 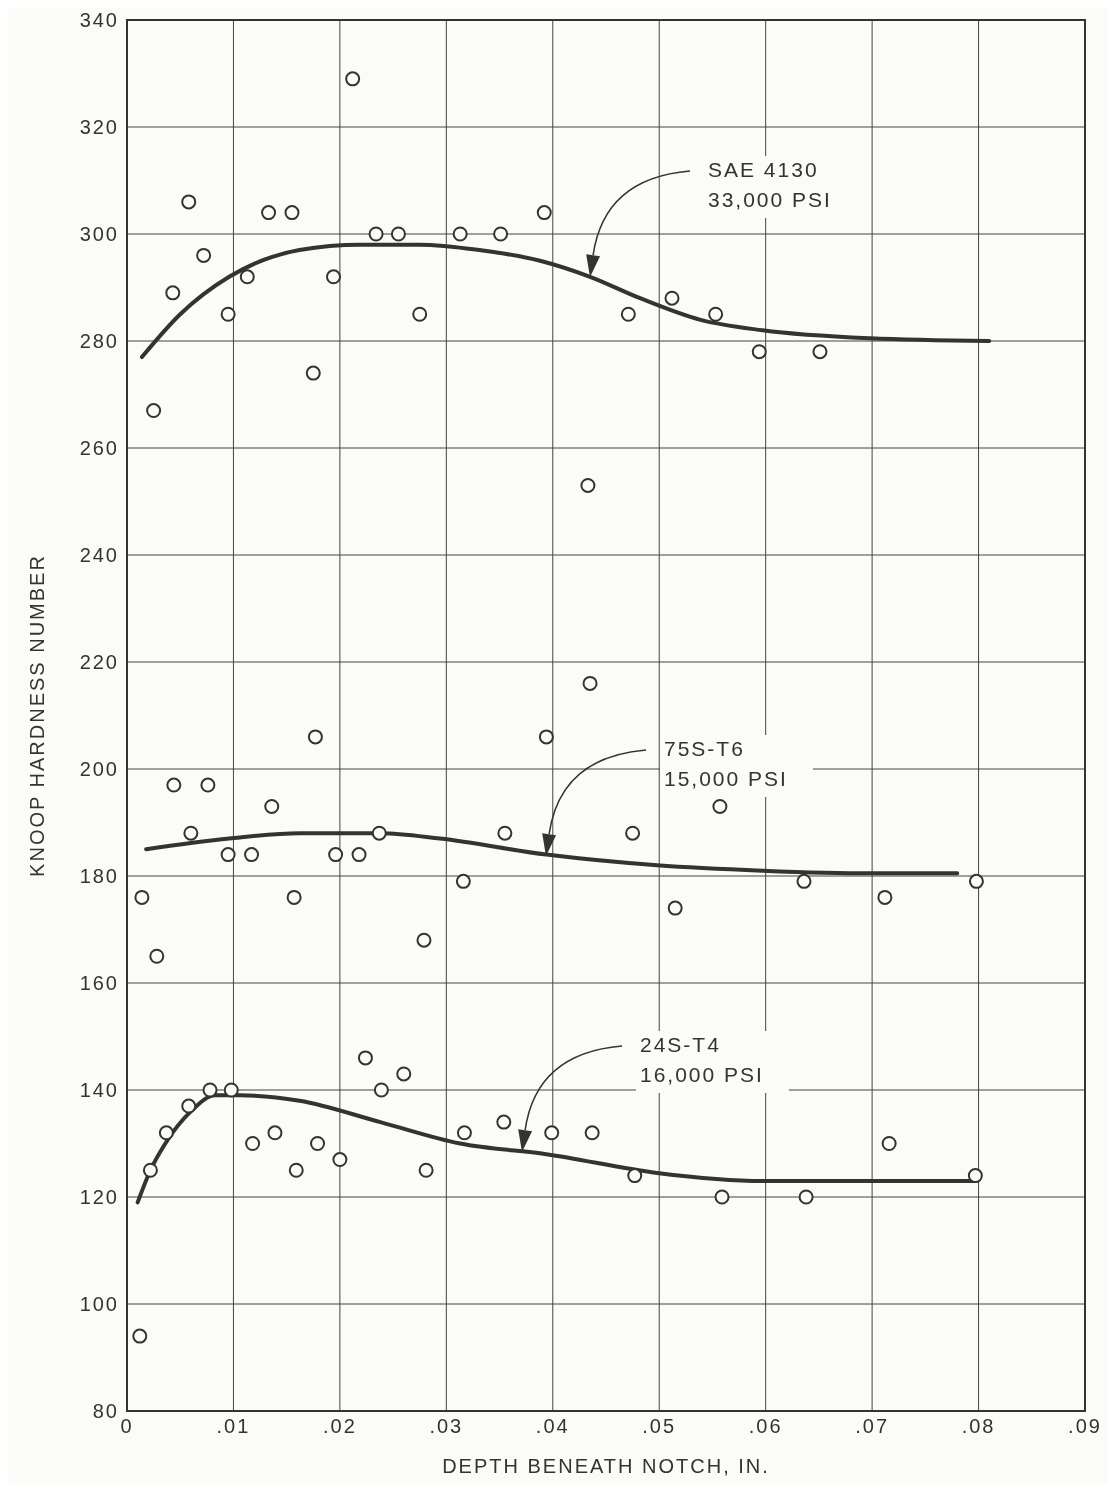 What do you see at coordinates (37, 715) in the screenshot?
I see `y-axis-title: KNOOP HARDNESS NUMBER` at bounding box center [37, 715].